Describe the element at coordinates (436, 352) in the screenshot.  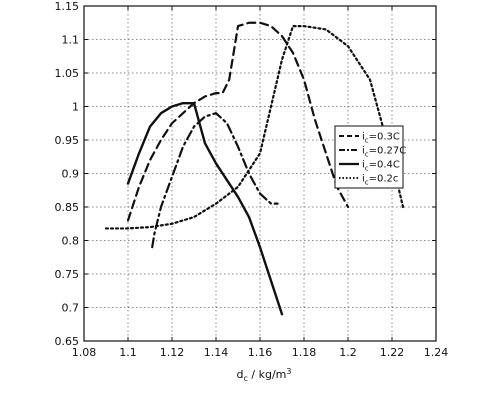
I see `x-tick-label: 1.24` at that location.